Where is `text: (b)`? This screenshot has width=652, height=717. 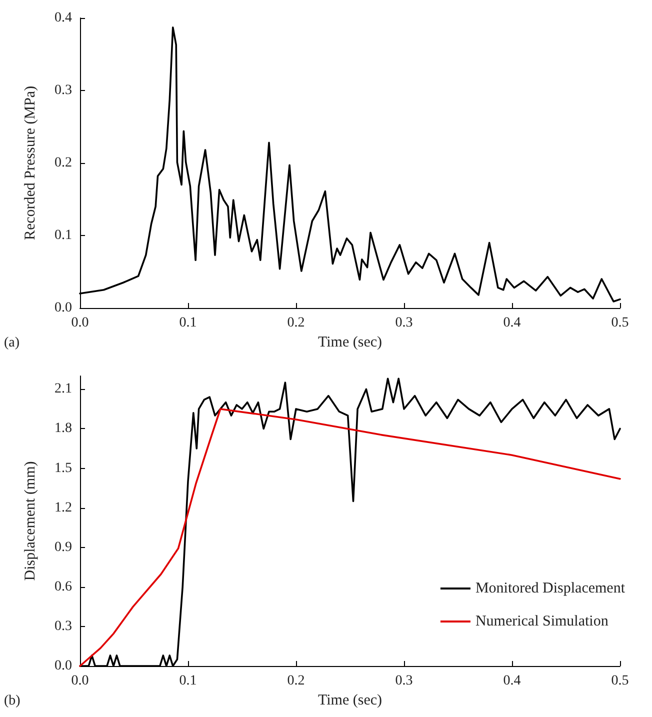 text: (b) is located at coordinates (12, 701).